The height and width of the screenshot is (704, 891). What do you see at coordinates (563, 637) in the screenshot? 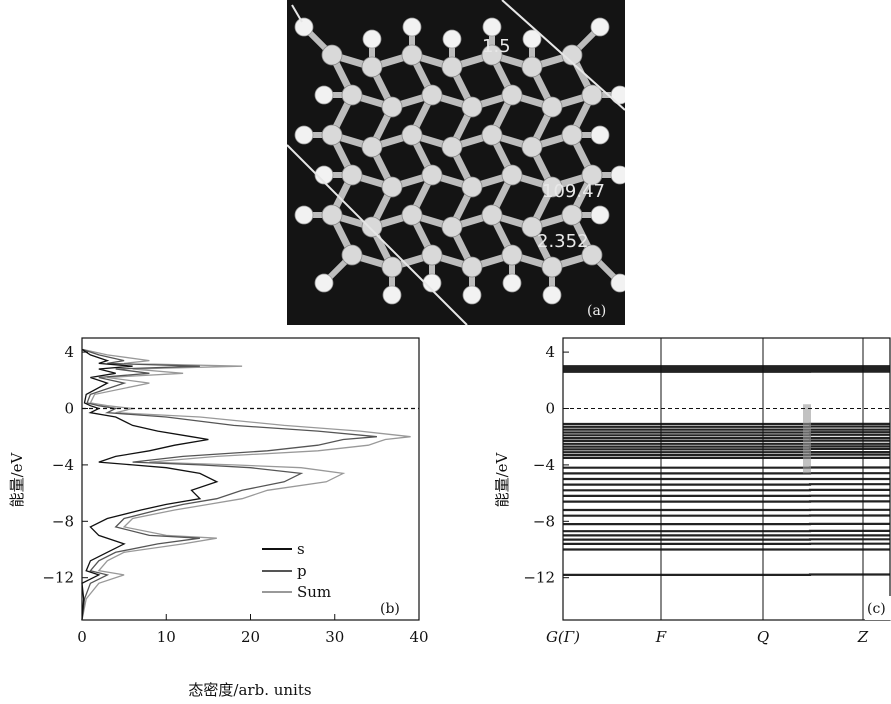
I see `k-point-label: G(Γ)` at bounding box center [563, 637].